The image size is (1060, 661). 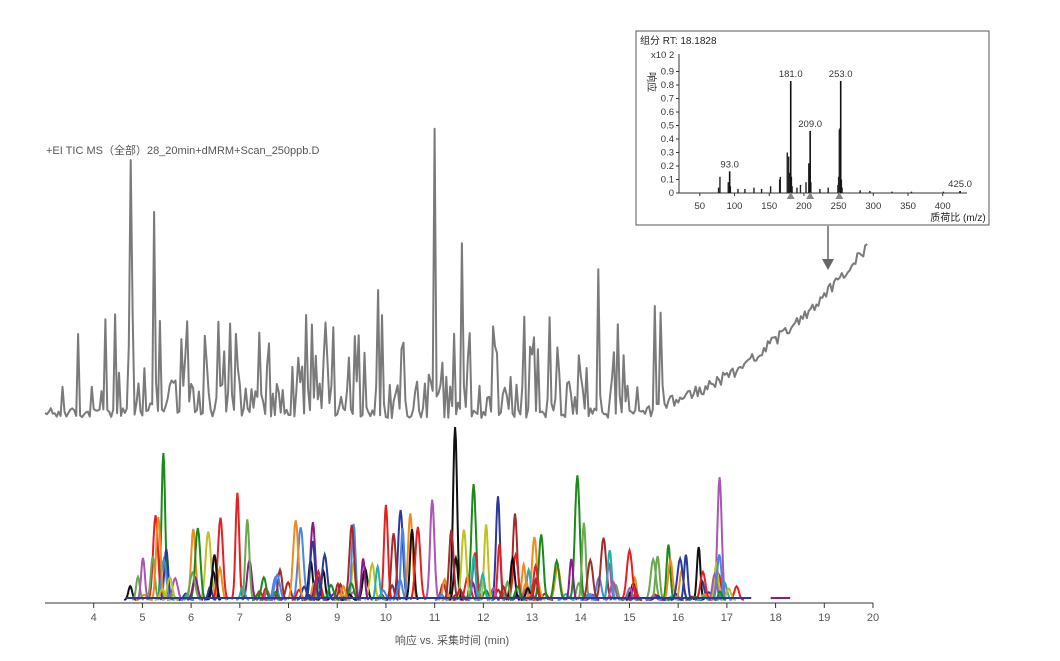 I want to click on x-tick-label: 19, so click(x=824, y=618).